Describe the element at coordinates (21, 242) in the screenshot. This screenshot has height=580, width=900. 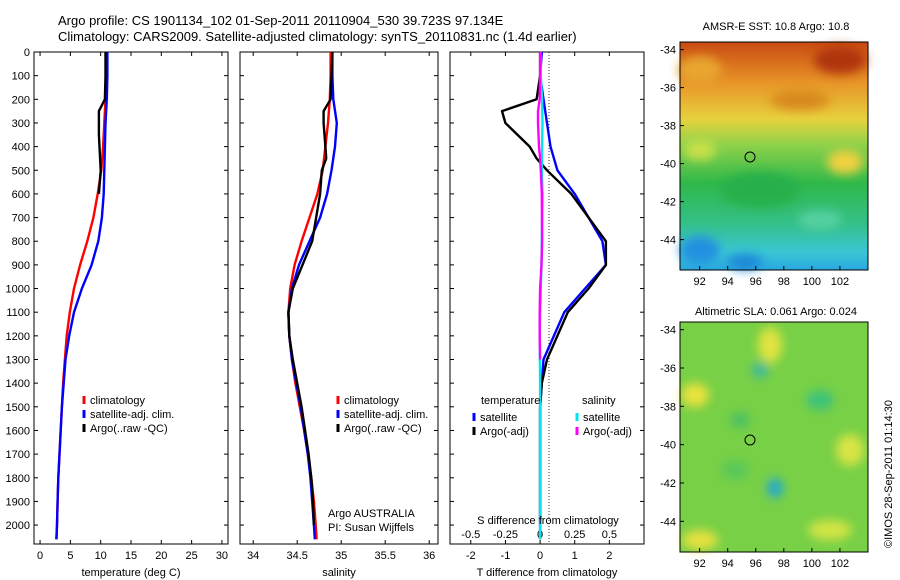
I see `y-tick-label: 800` at that location.